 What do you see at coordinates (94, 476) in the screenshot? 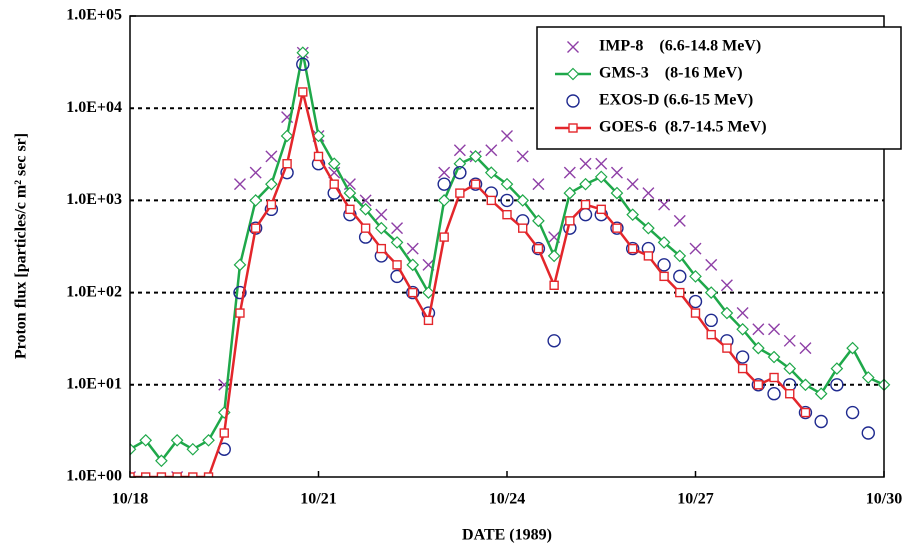
I see `y-tick-label: 1.0E+00` at bounding box center [94, 476].